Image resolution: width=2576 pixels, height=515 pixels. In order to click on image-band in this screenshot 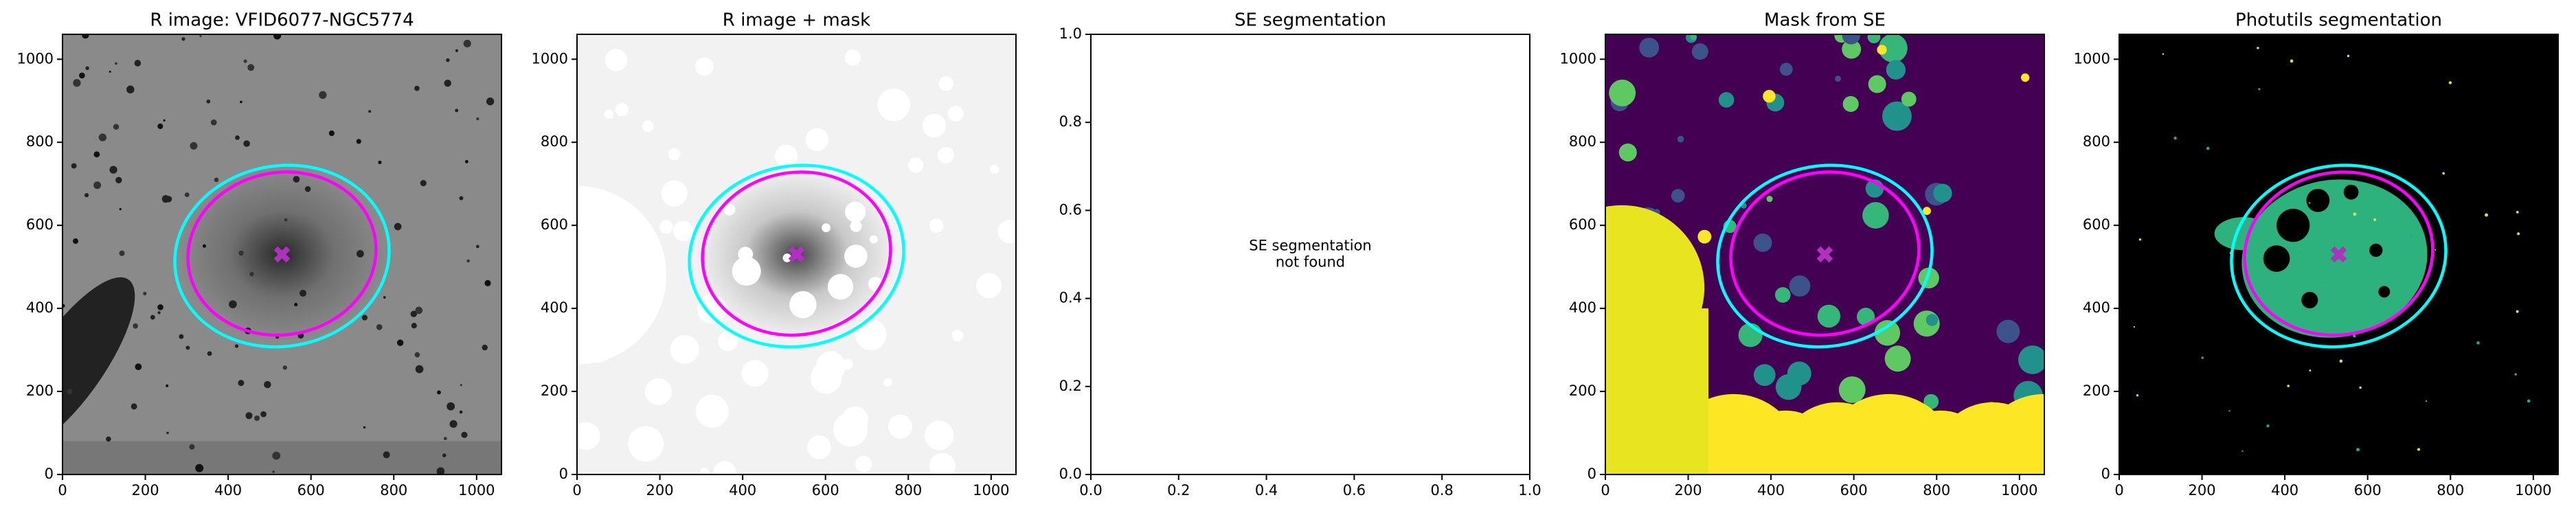, I will do `click(282, 457)`.